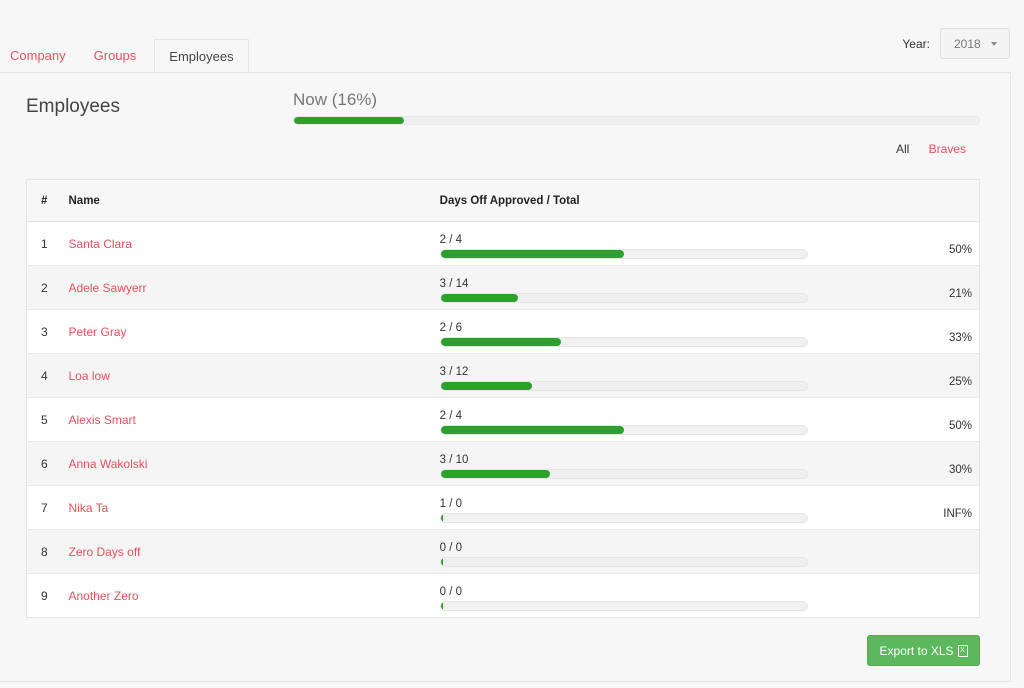  What do you see at coordinates (47, 243) in the screenshot?
I see `row-num: 1` at bounding box center [47, 243].